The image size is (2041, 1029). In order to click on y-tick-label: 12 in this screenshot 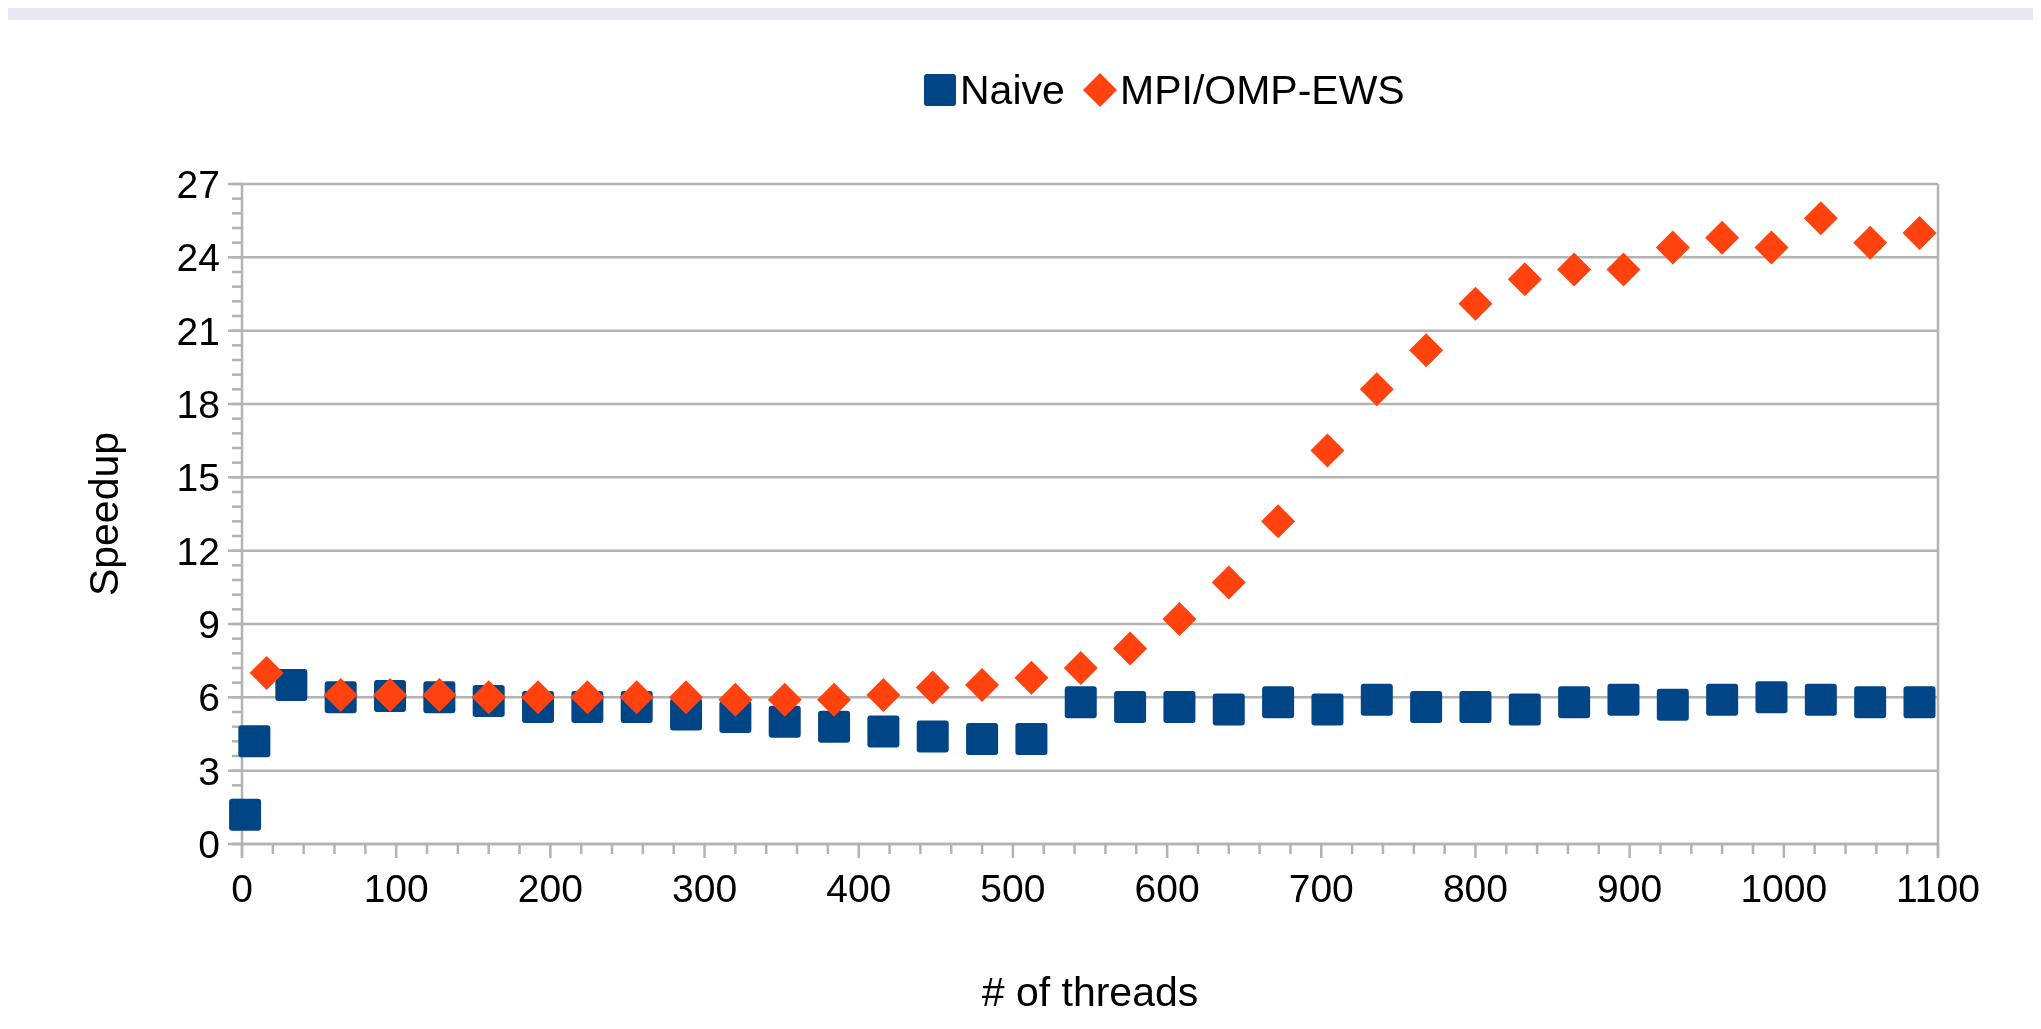, I will do `click(198, 551)`.